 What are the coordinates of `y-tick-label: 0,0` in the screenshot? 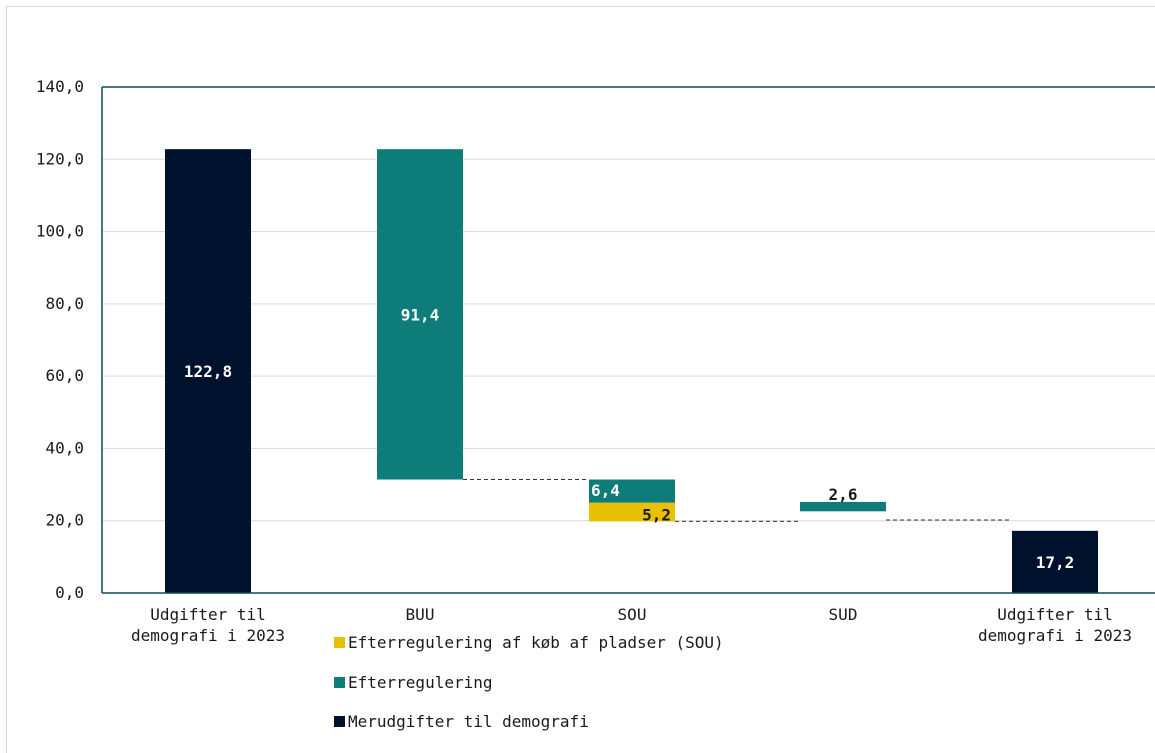 It's located at (69, 592).